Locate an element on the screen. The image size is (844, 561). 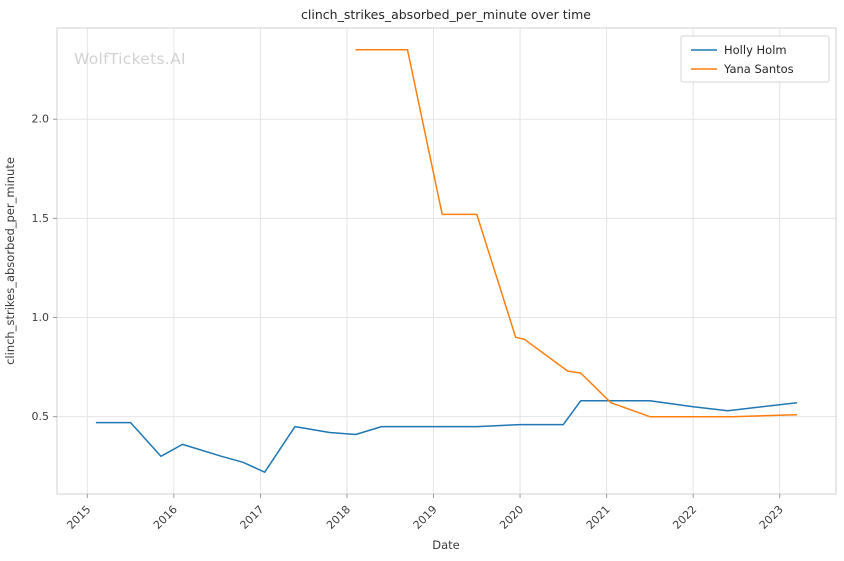
x-tick-label: 2018 is located at coordinates (338, 517).